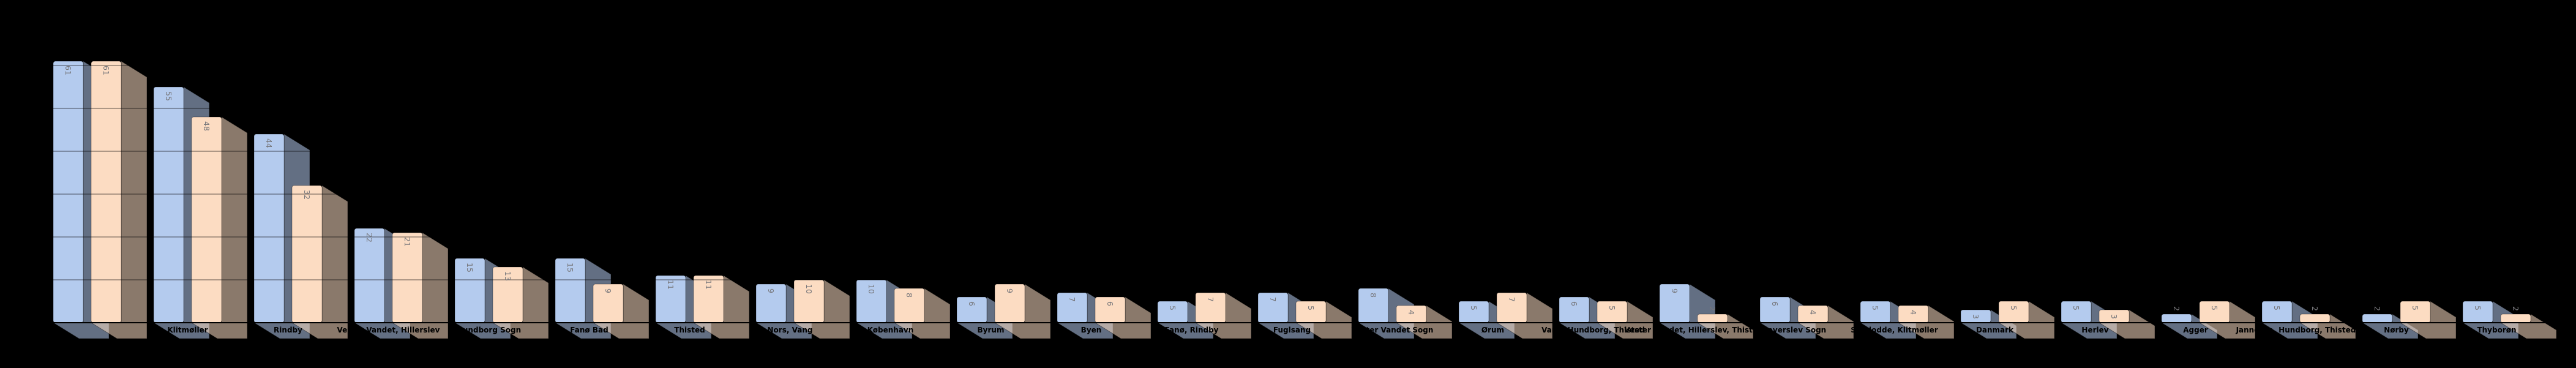 This screenshot has height=368, width=2576. I want to click on x-tick-label: Danmark, so click(1995, 330).